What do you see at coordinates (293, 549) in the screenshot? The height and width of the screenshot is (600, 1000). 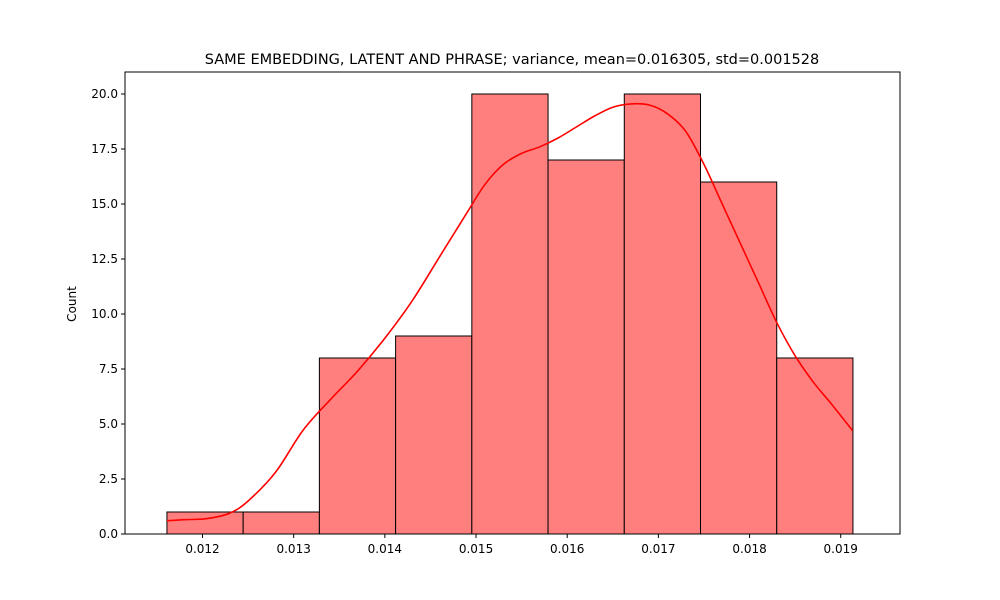 I see `x-tick-label: 0.013` at bounding box center [293, 549].